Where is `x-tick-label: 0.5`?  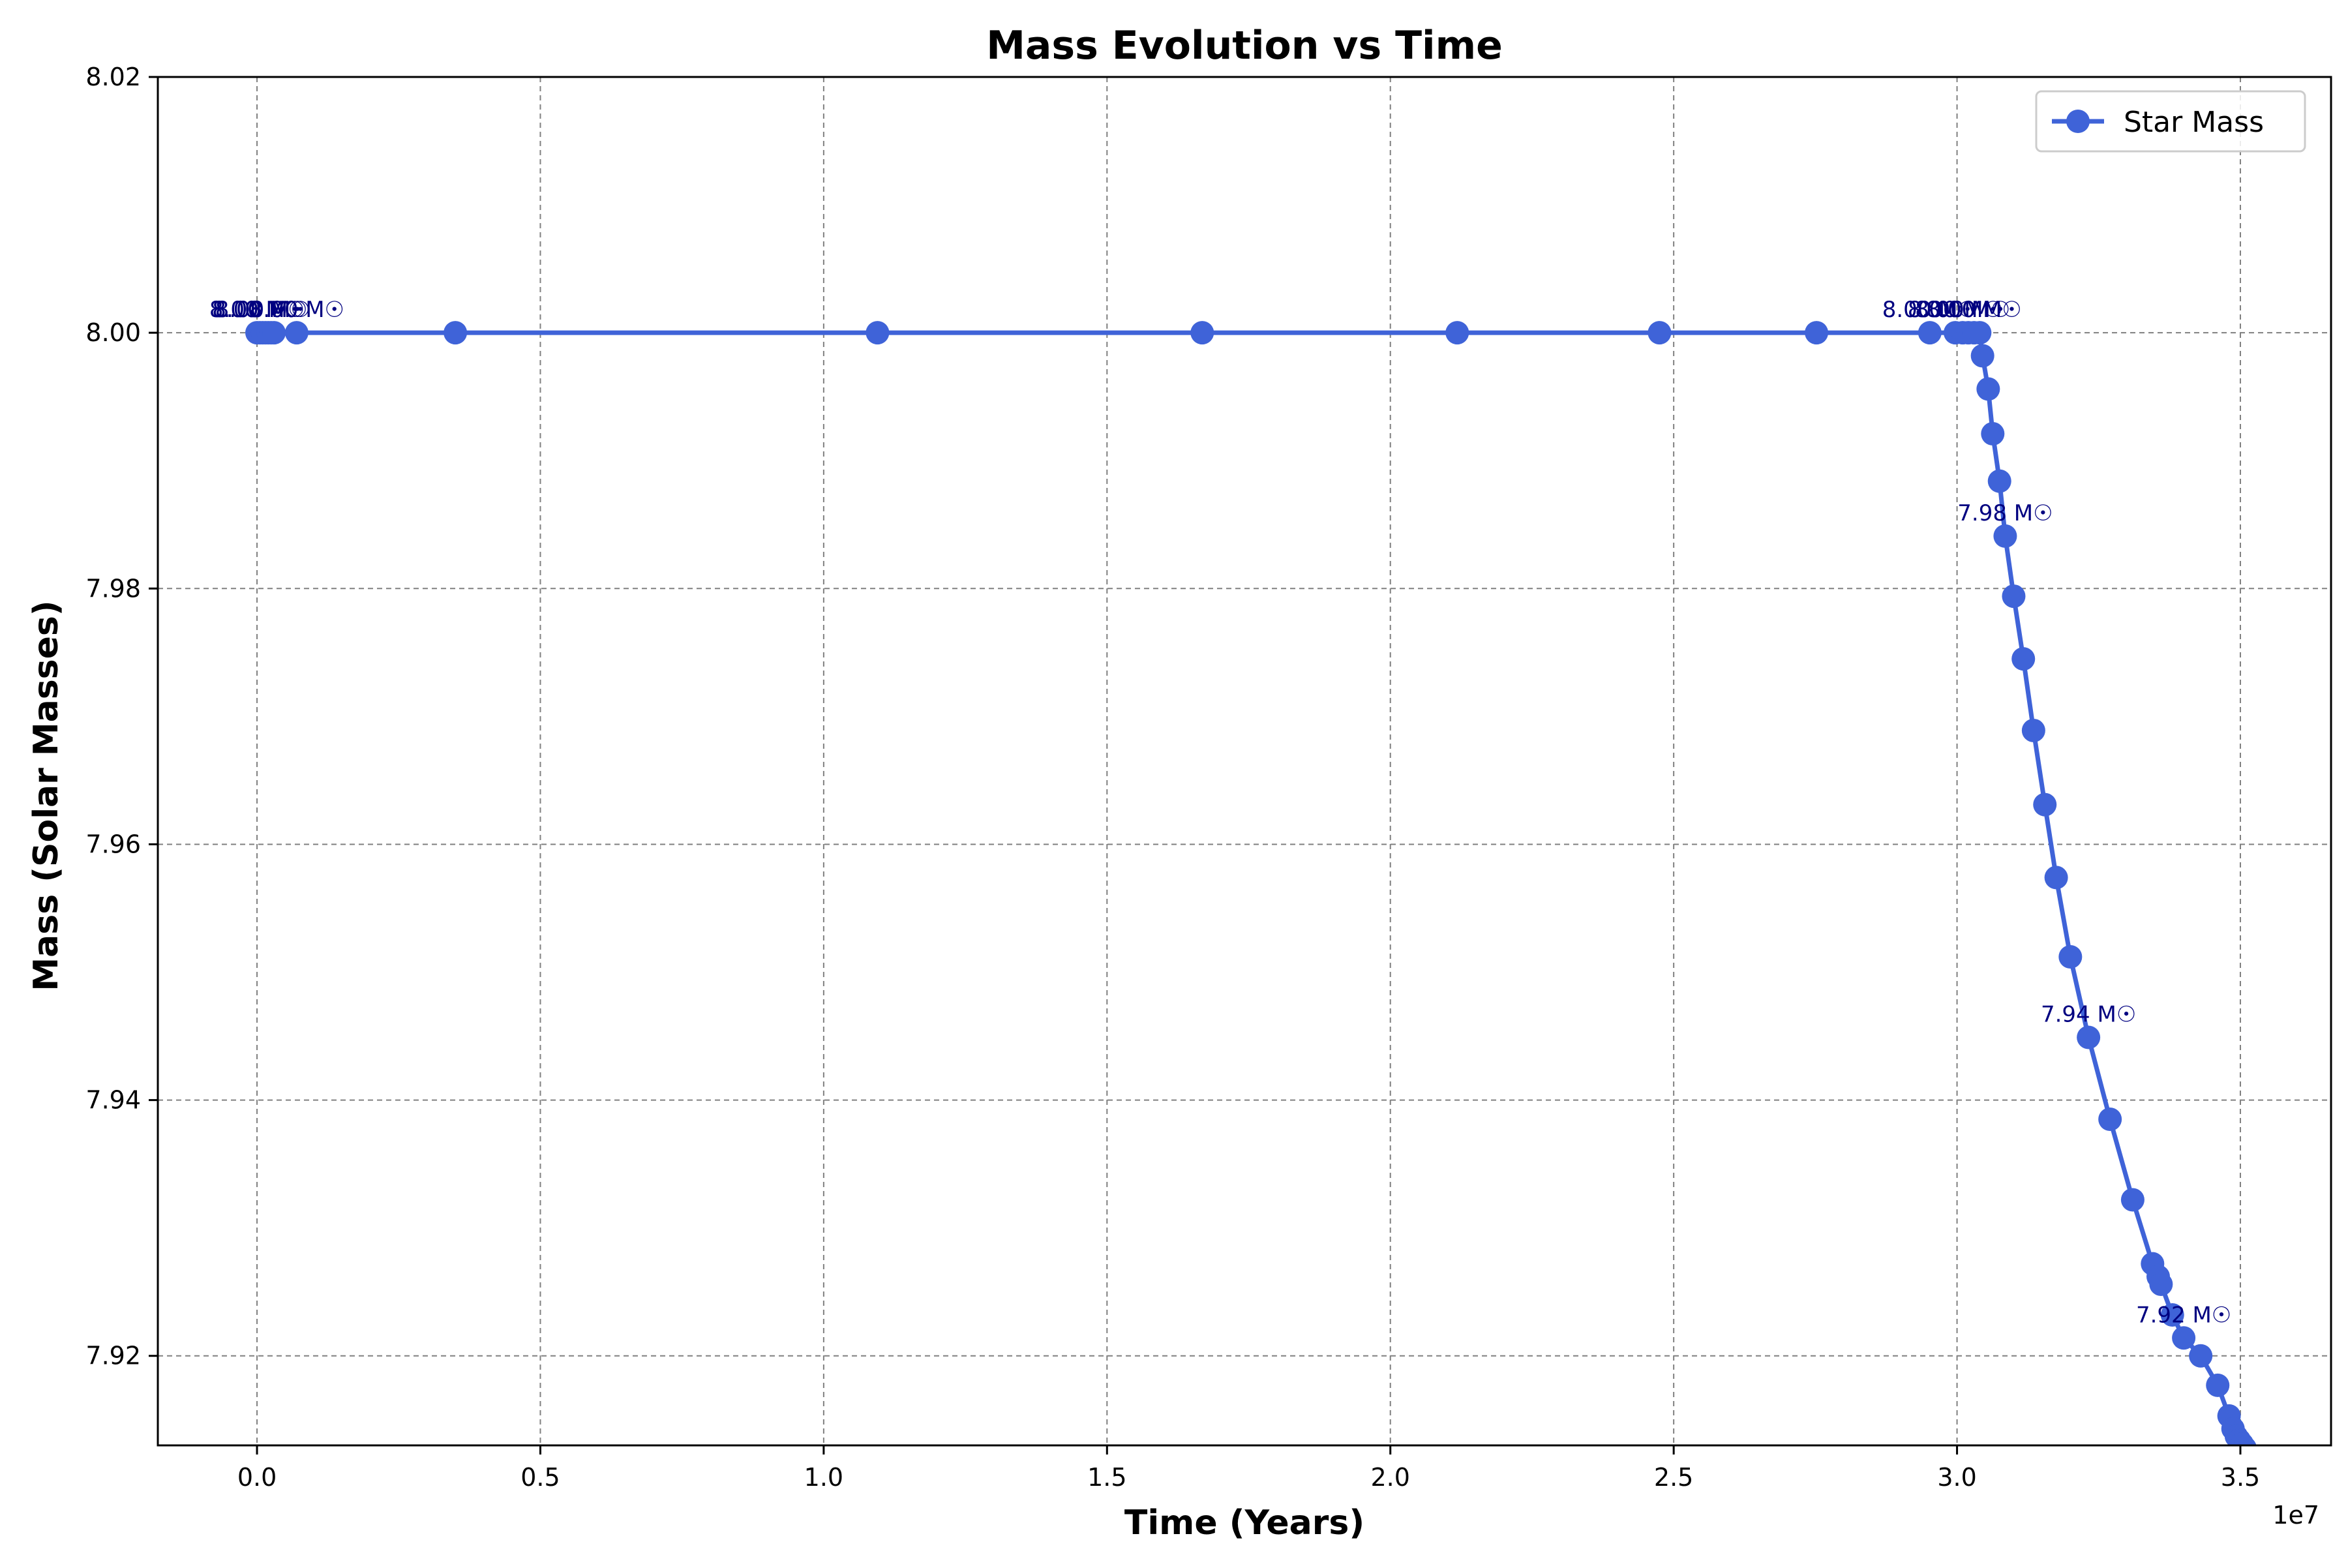
x-tick-label: 0.5 is located at coordinates (540, 1477).